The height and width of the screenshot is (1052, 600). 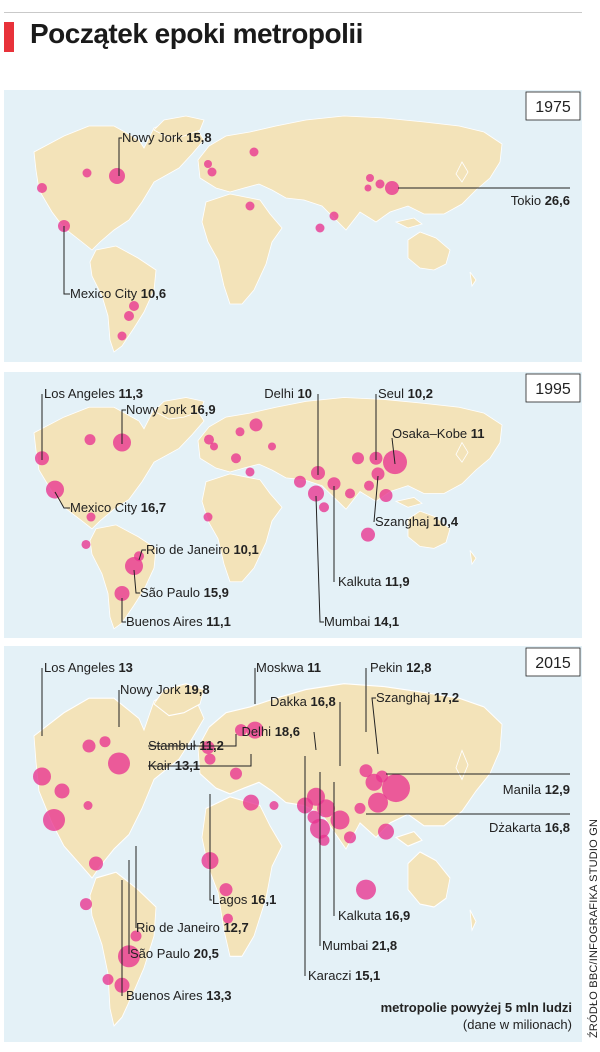 I want to click on city-label: Mexico City 10,6, so click(x=118, y=293).